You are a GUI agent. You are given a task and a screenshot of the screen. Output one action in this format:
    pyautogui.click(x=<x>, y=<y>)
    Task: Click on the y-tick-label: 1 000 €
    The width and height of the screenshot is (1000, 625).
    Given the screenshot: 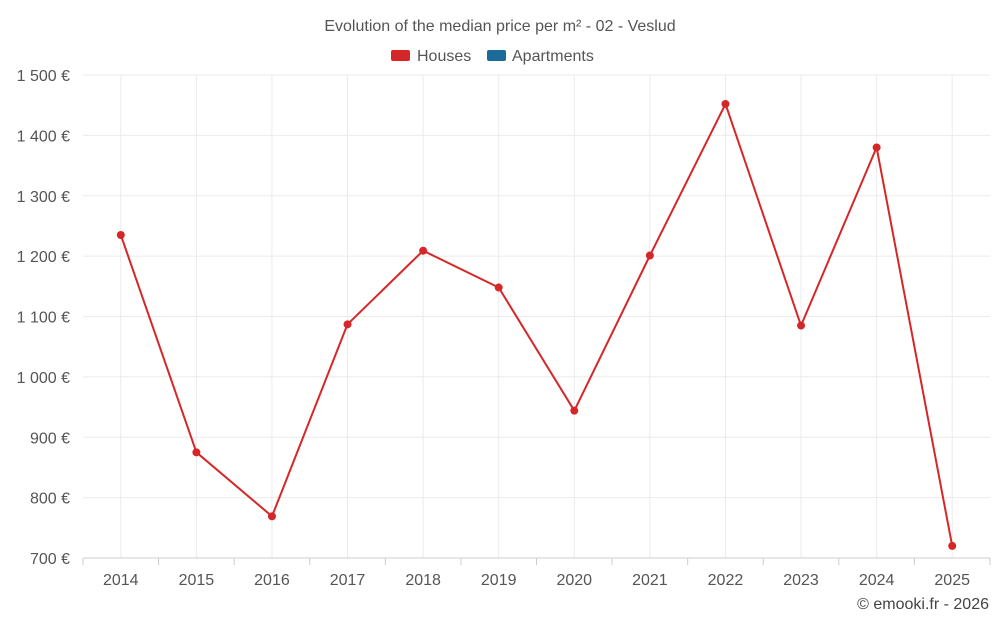 What is the action you would take?
    pyautogui.click(x=43, y=378)
    